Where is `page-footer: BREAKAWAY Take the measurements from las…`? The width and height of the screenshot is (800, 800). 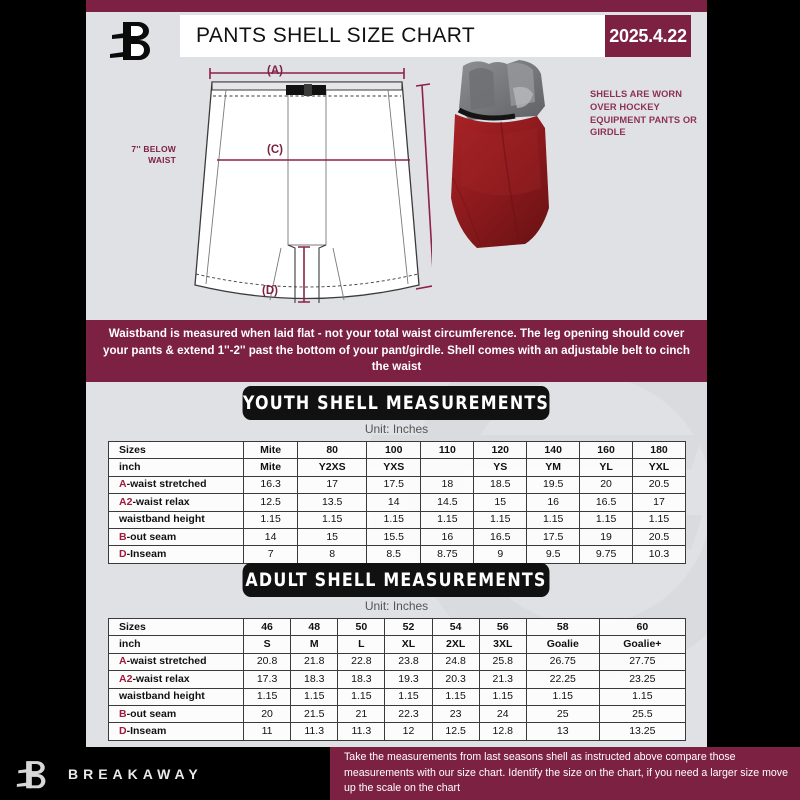
page-footer: BREAKAWAY Take the measurements from las… is located at coordinates (400, 773).